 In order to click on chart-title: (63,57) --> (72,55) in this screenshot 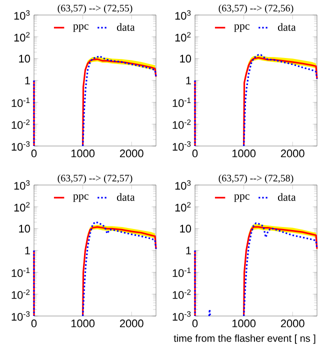, I will do `click(95, 9)`.